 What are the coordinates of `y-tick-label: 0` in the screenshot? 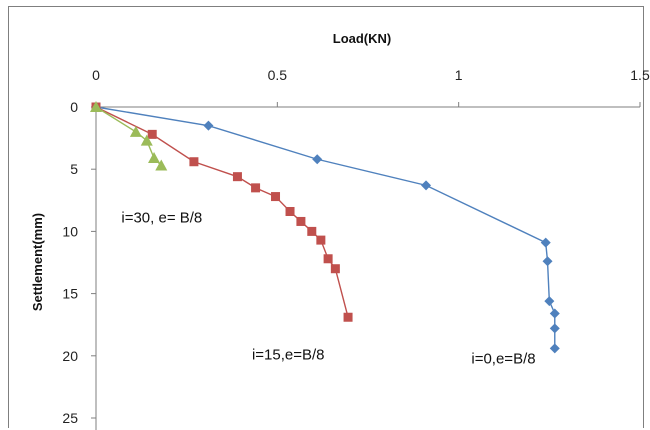 It's located at (74, 107).